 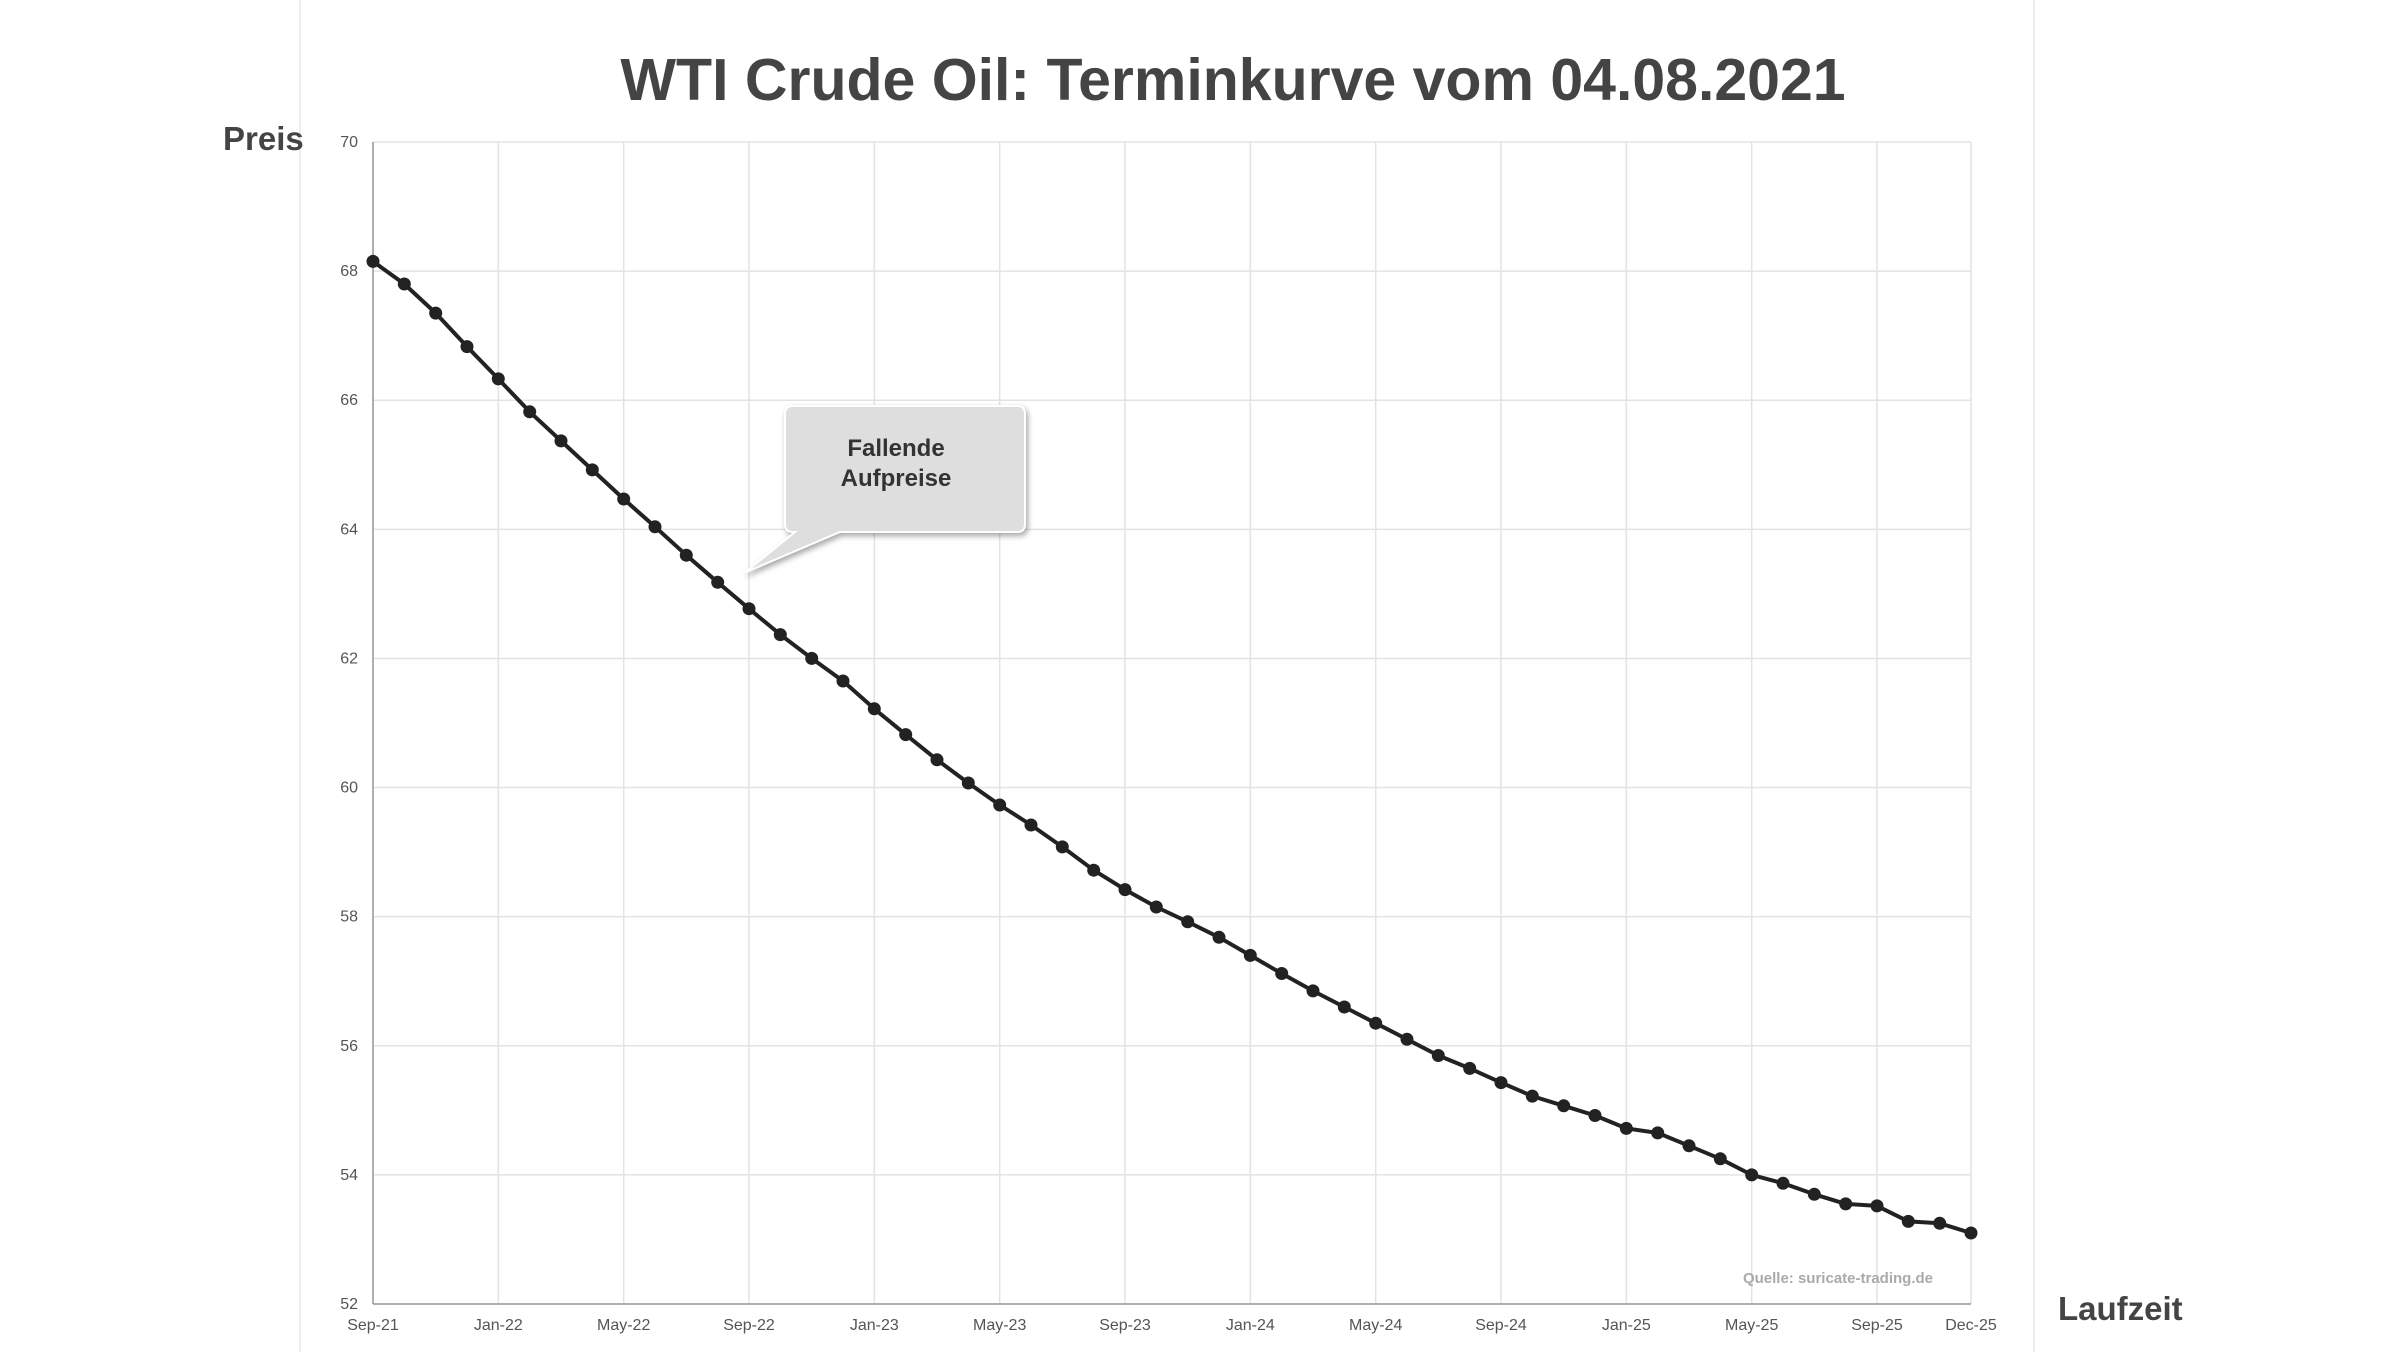 I want to click on x-tick-label: Dec-25, so click(x=1971, y=1325).